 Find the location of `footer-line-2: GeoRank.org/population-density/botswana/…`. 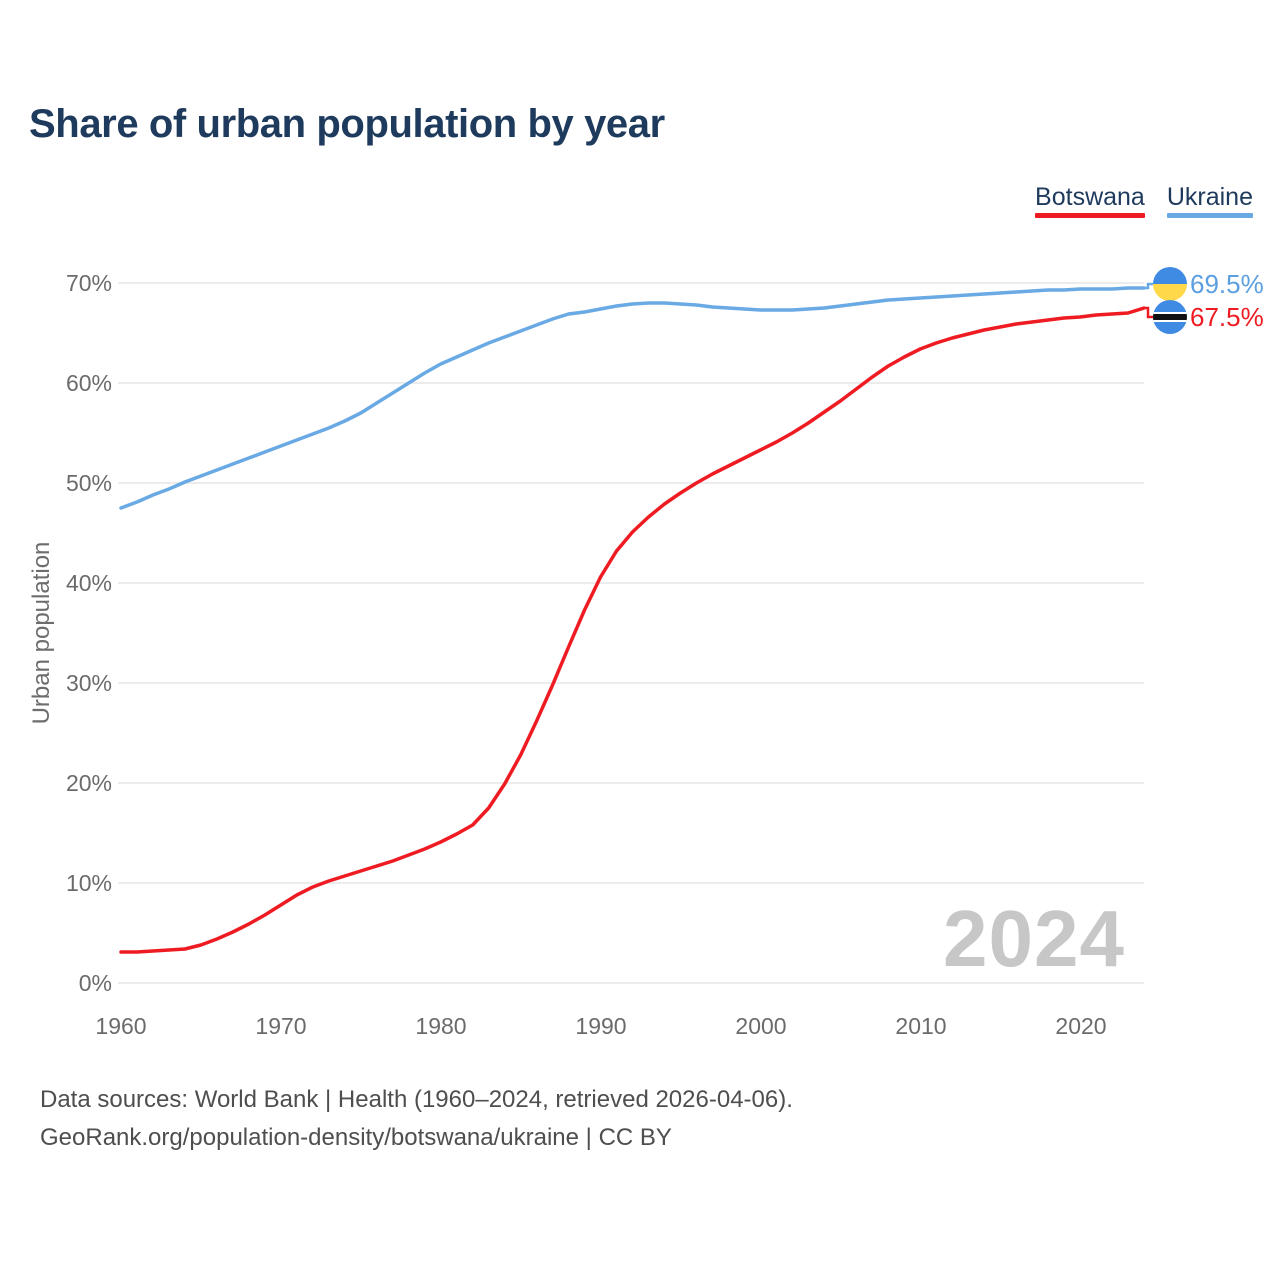

footer-line-2: GeoRank.org/population-density/botswana/… is located at coordinates (356, 1137).